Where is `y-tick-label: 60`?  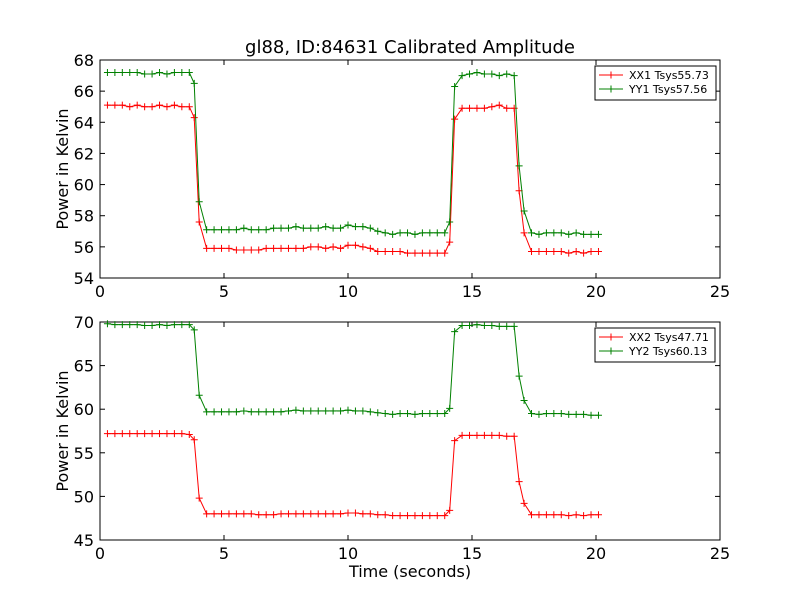
y-tick-label: 60 is located at coordinates (84, 409).